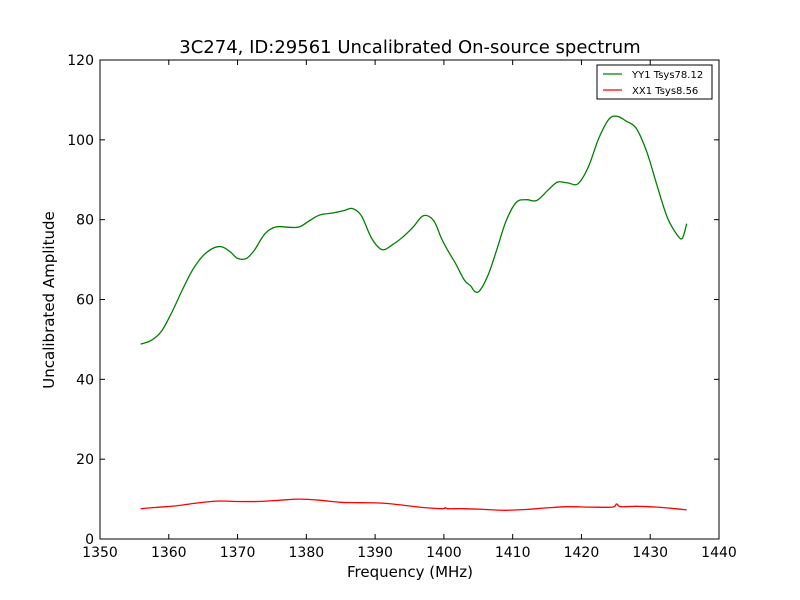 This screenshot has height=600, width=800. I want to click on x-tick-label: 1390, so click(375, 553).